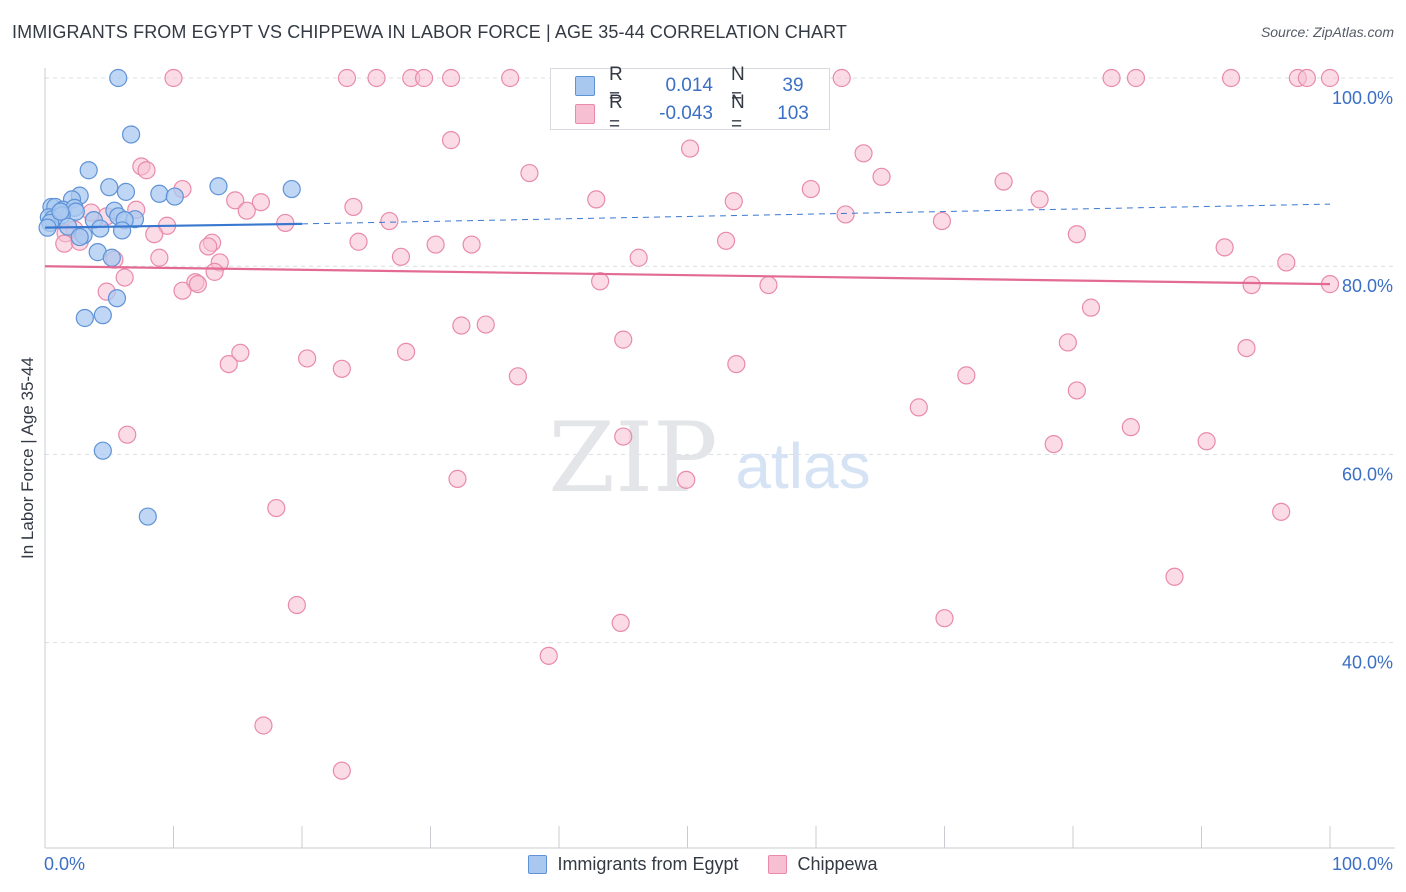  I want to click on legend-item-egypt: Immigrants from Egypt, so click(633, 864).